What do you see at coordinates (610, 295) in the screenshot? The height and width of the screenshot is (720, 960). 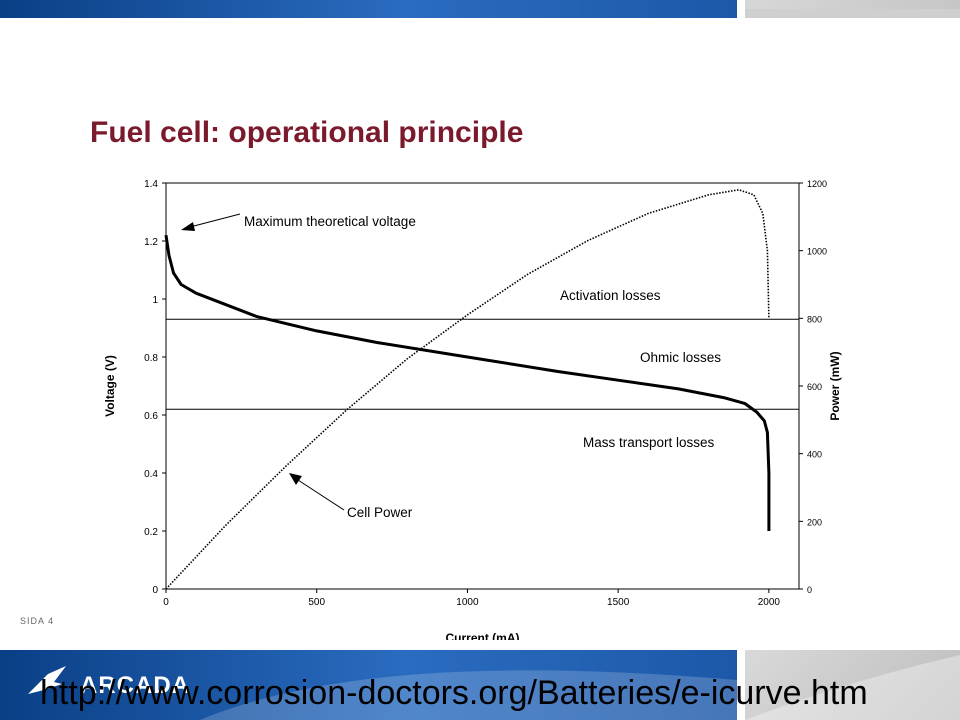 I see `annotation-label: Activation losses` at bounding box center [610, 295].